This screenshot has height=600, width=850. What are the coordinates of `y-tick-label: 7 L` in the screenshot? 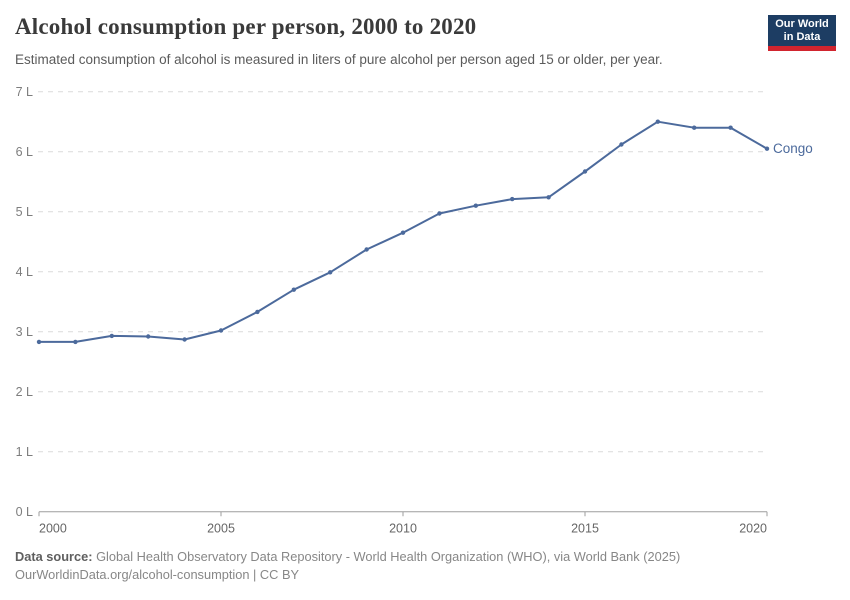 It's located at (24, 92).